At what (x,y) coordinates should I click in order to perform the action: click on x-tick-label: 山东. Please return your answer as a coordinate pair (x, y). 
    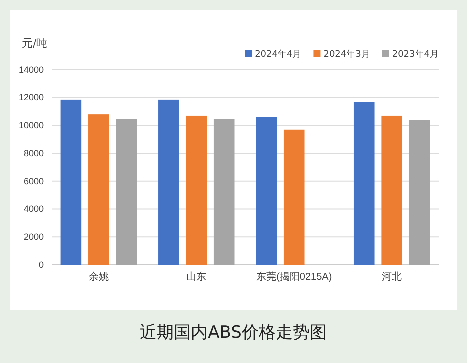
    Looking at the image, I should click on (196, 277).